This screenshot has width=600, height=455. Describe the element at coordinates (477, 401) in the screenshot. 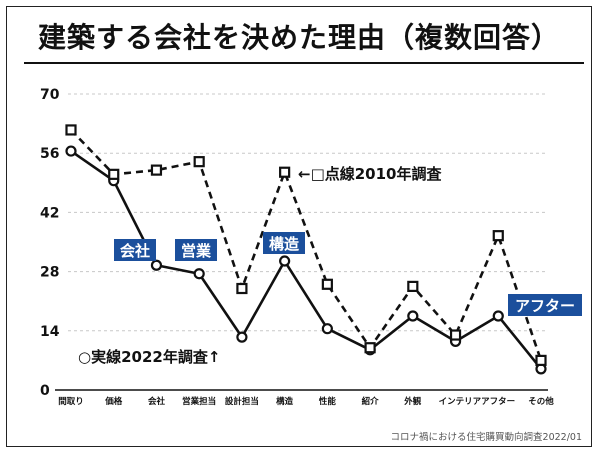

I see `x-tick-label: インテリアアフター` at that location.